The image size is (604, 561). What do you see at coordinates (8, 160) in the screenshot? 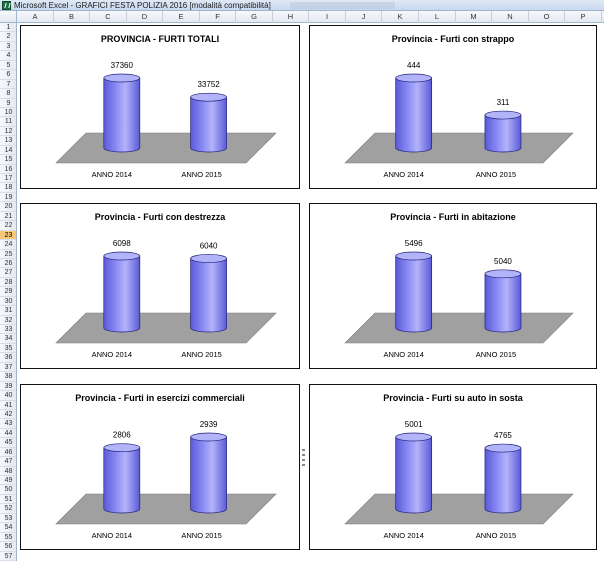
I see `row-header: 15` at bounding box center [8, 160].